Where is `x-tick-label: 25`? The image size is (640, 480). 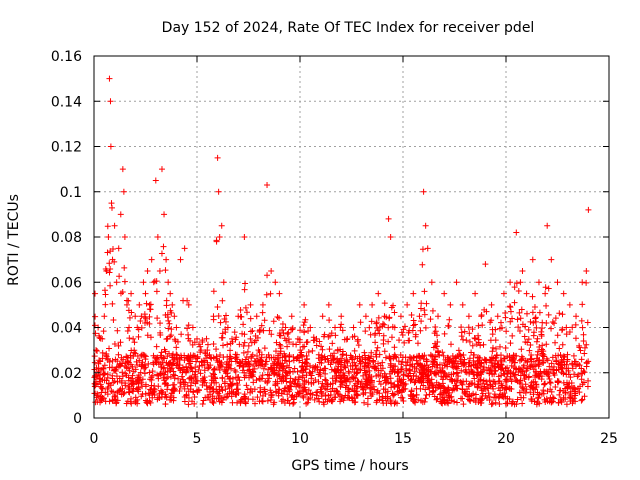 x-tick-label: 25 is located at coordinates (609, 439).